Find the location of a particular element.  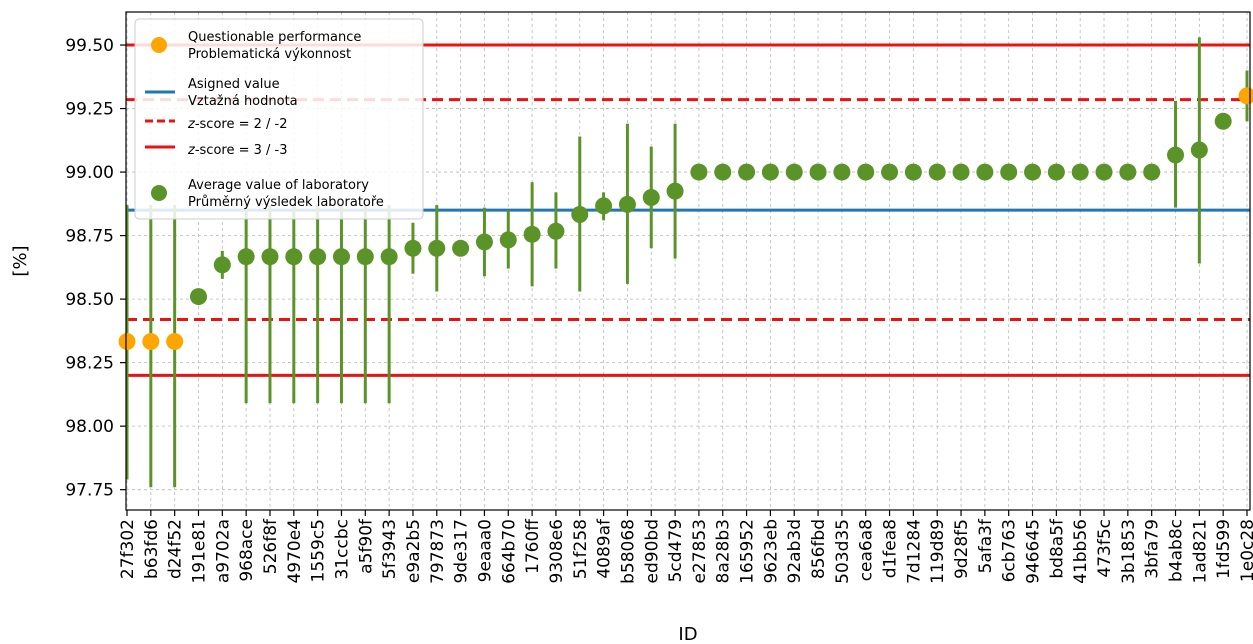

legend-label: Průměrný výsledek laboratoře is located at coordinates (286, 202).